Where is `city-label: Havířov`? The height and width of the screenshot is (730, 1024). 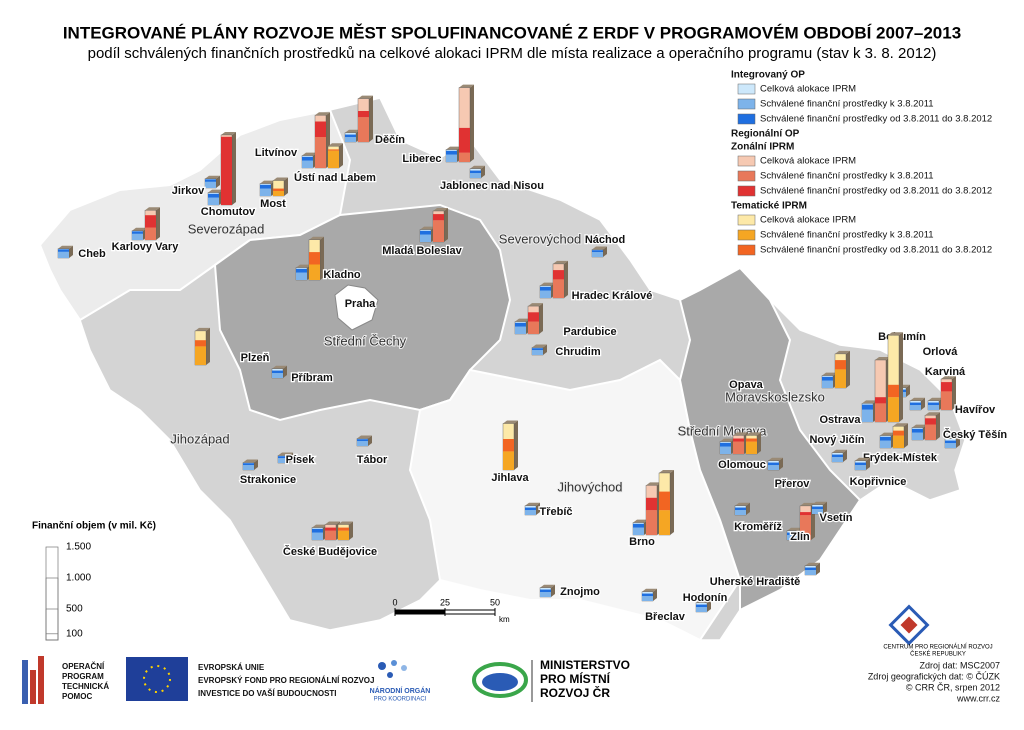 city-label: Havířov is located at coordinates (975, 410).